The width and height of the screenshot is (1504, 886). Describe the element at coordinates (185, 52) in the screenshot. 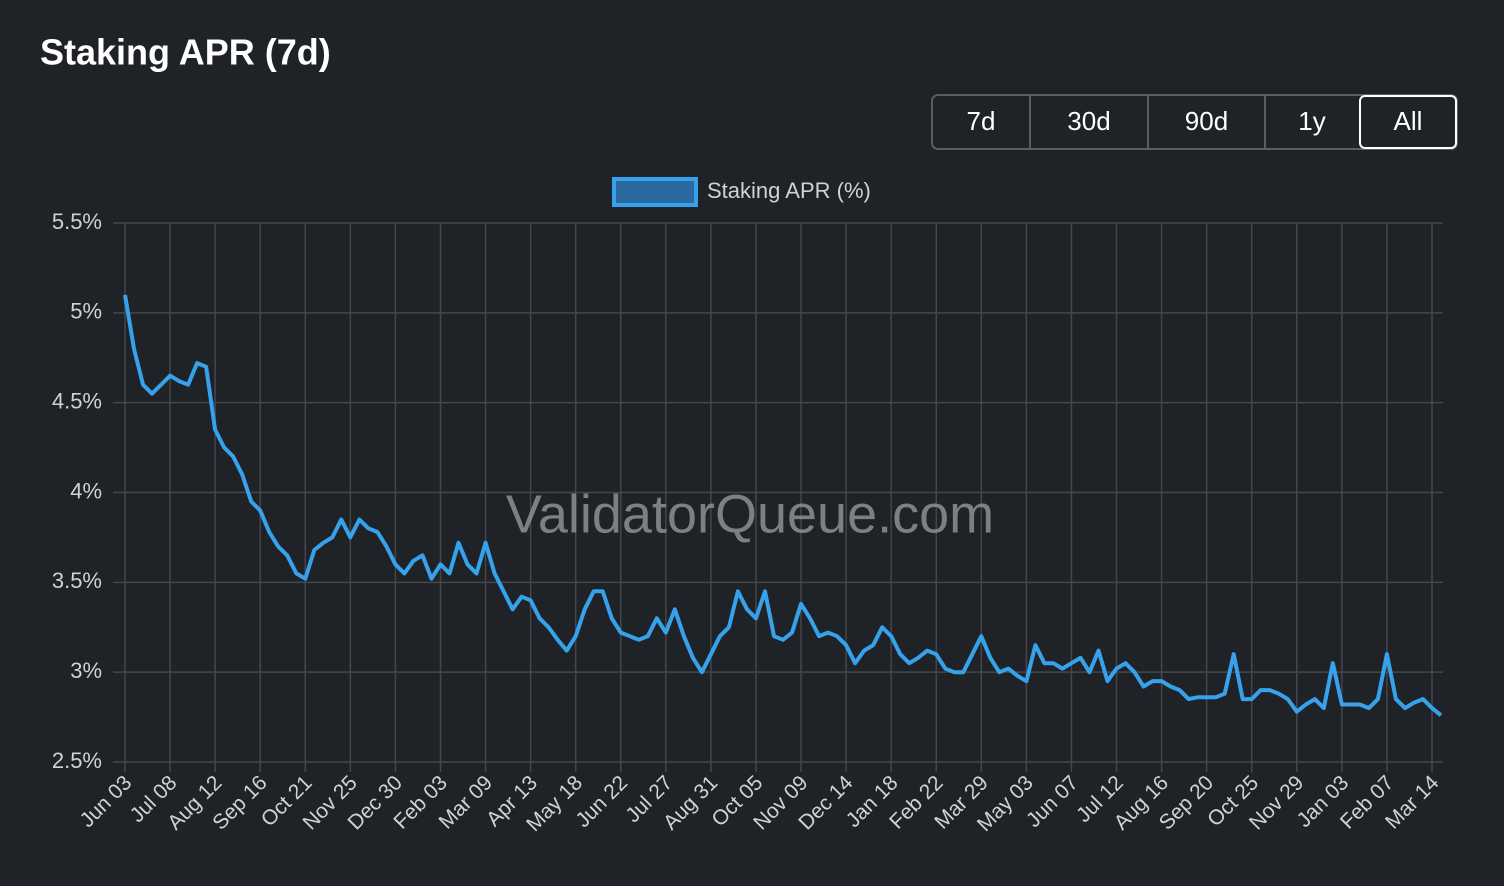

I see `page-title: Staking APR (7d)` at that location.